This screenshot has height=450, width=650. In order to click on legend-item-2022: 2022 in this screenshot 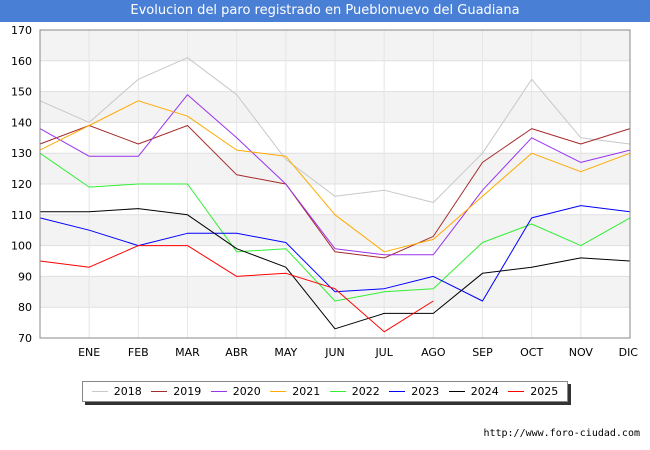, I will do `click(354, 391)`.